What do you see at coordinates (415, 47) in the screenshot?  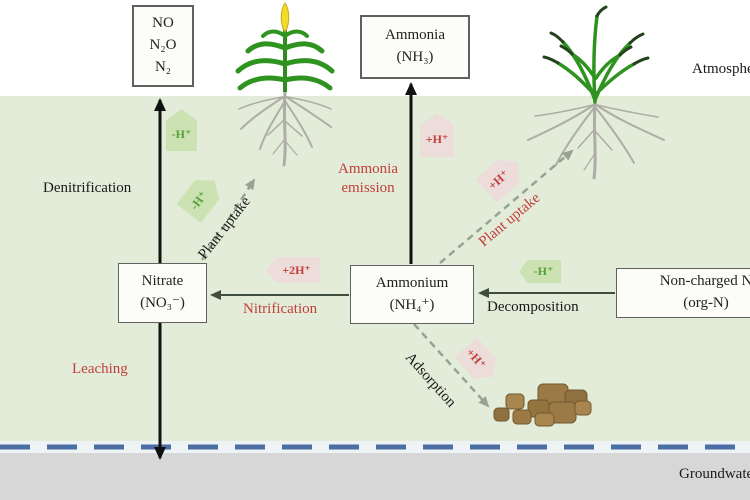 I see `ammonia-box: Ammonia (NH₃)` at bounding box center [415, 47].